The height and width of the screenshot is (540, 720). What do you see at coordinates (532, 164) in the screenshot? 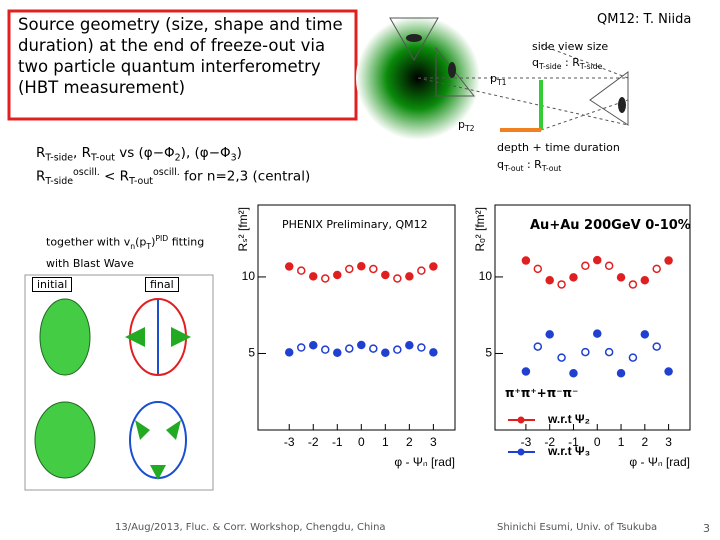
I see `text-part: : R` at bounding box center [532, 164].